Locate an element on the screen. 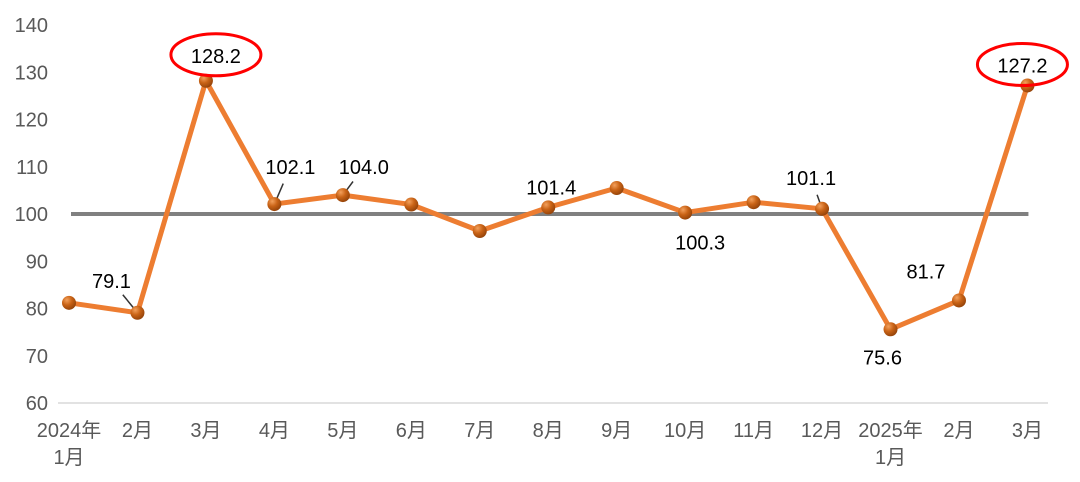 This screenshot has width=1080, height=482. data-label: 101.4 is located at coordinates (551, 188).